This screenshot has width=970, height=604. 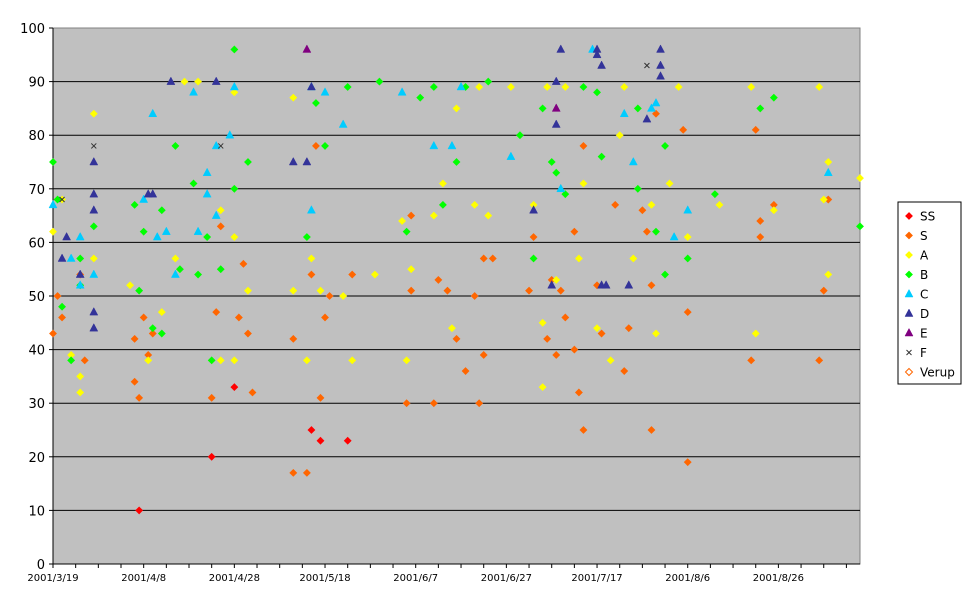 What do you see at coordinates (36, 136) in the screenshot?
I see `y-tick-label: 80` at bounding box center [36, 136].